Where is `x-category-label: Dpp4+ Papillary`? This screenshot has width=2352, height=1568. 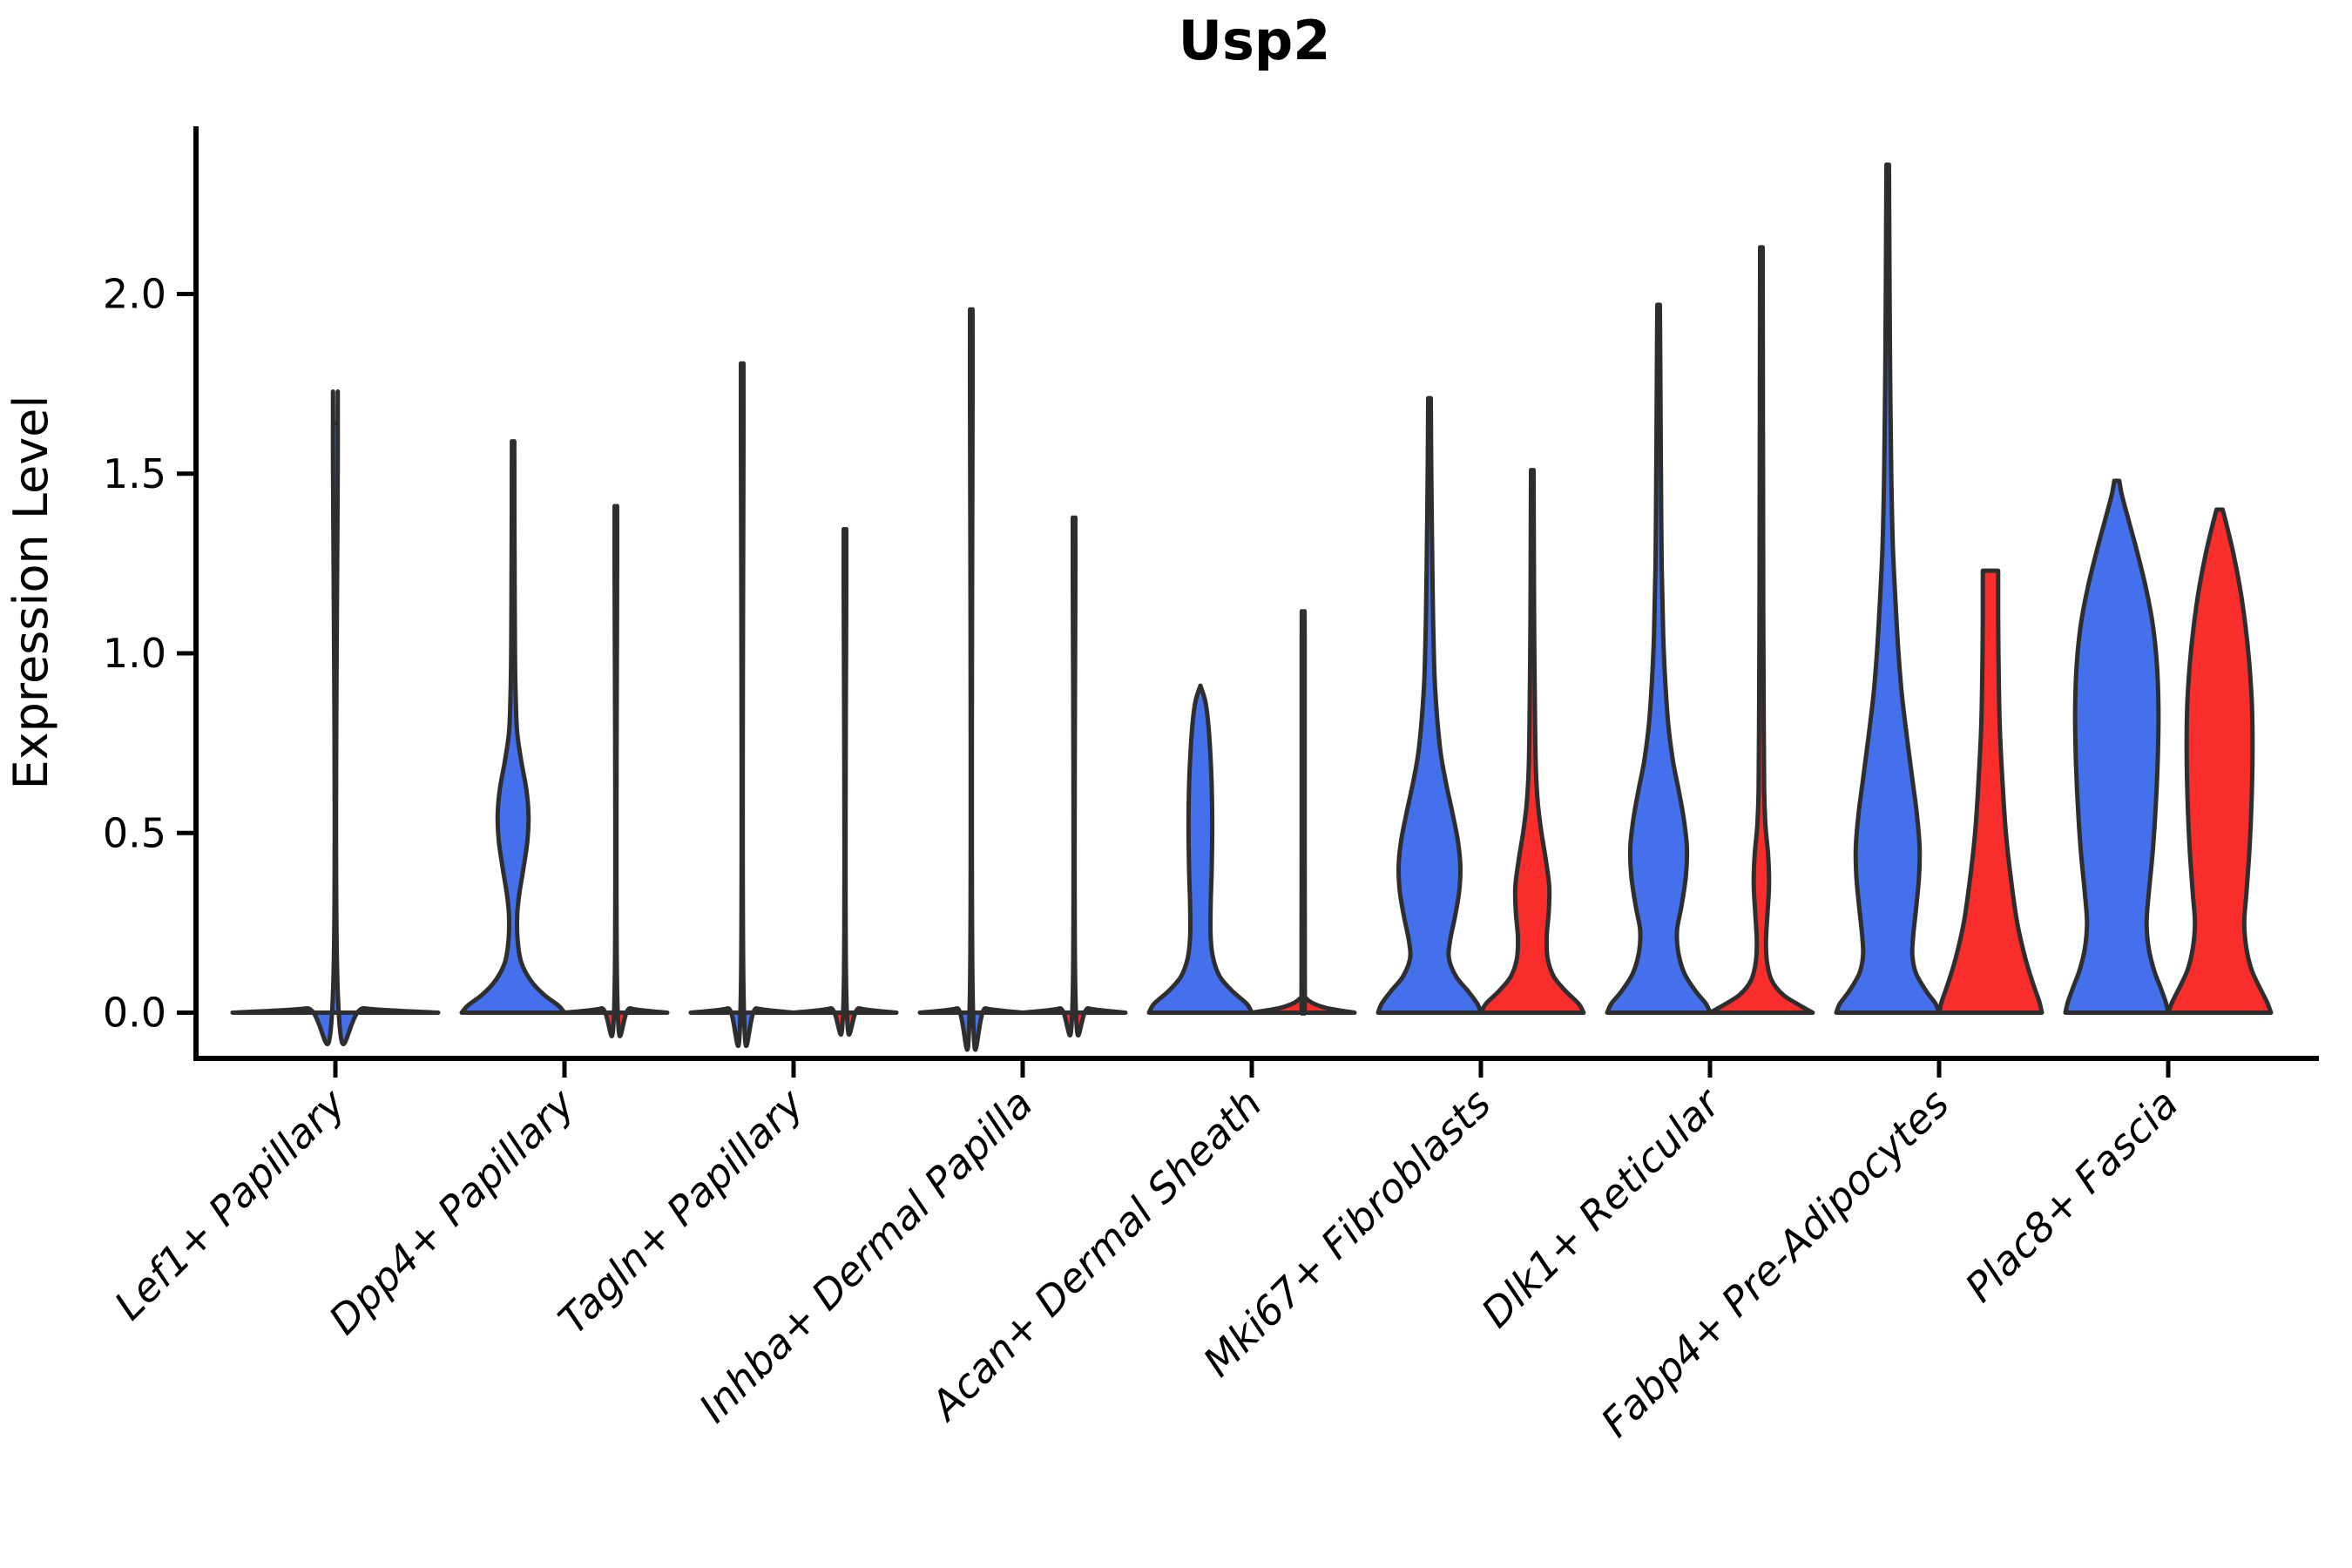
x-category-label: Dpp4+ Papillary is located at coordinates (452, 1211).